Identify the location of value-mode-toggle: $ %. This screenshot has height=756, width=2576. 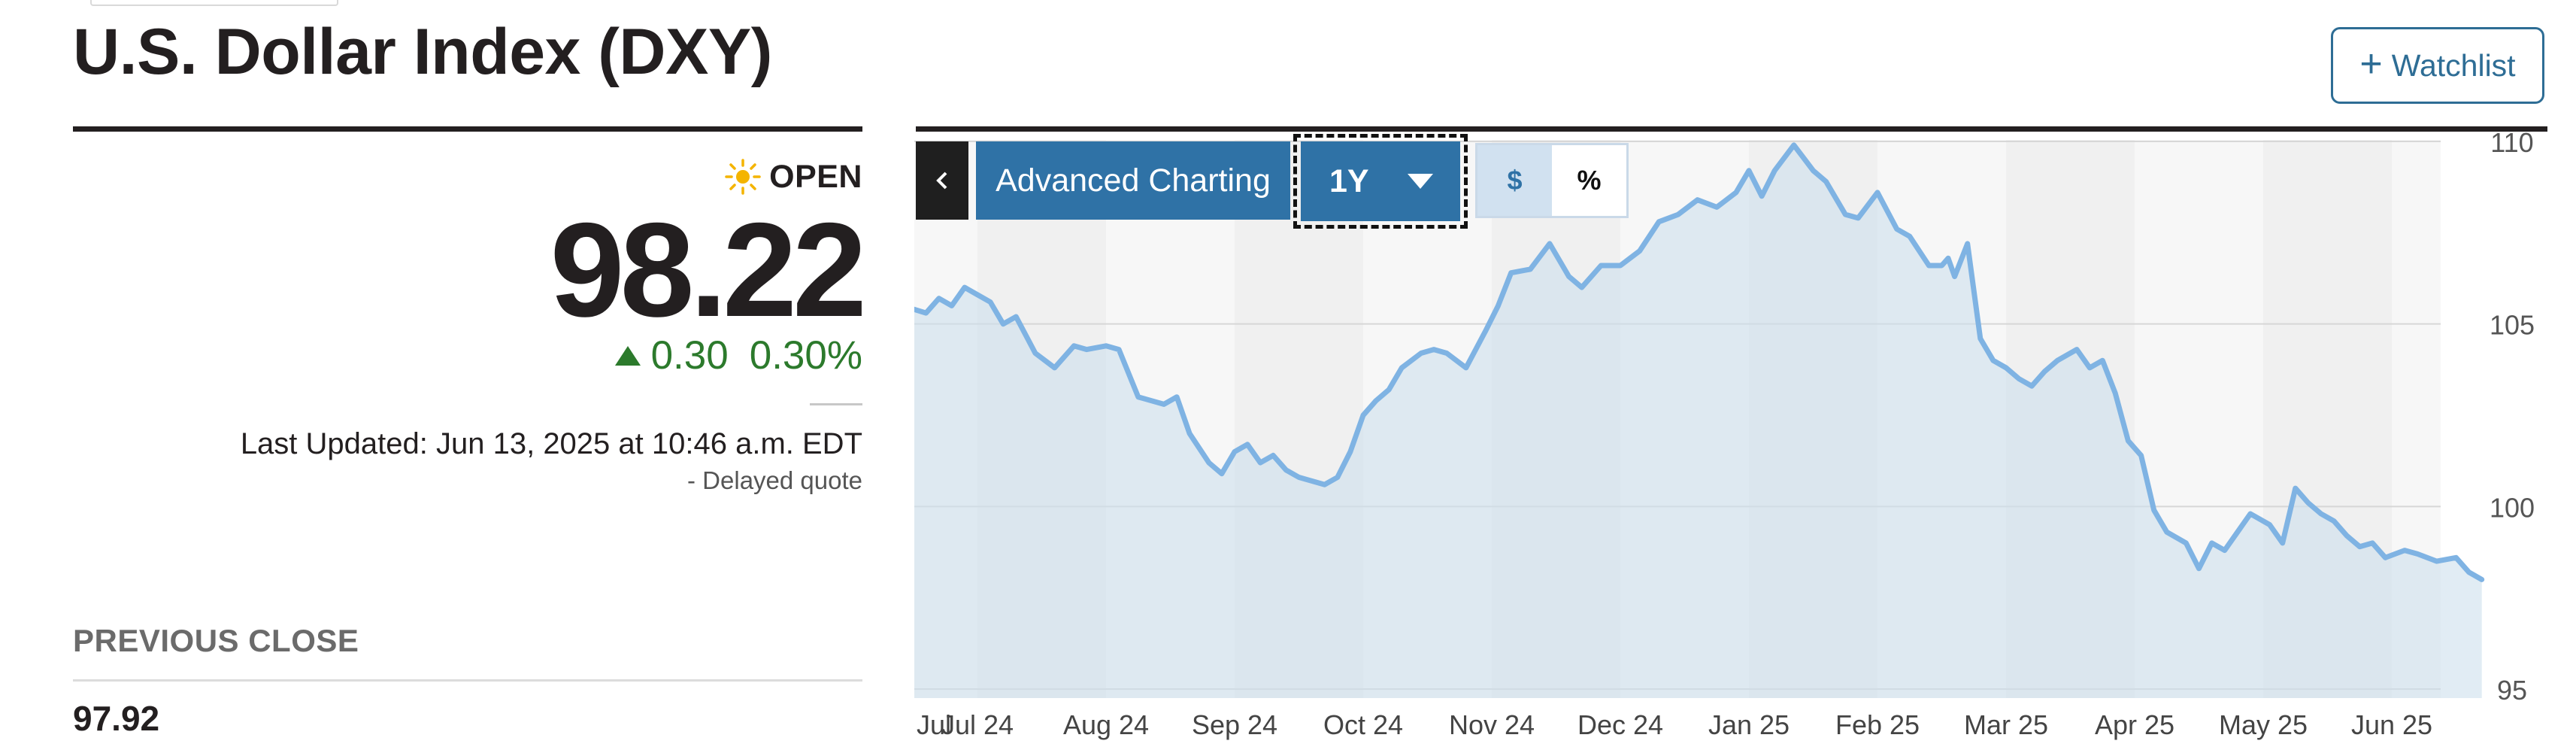
(1552, 180).